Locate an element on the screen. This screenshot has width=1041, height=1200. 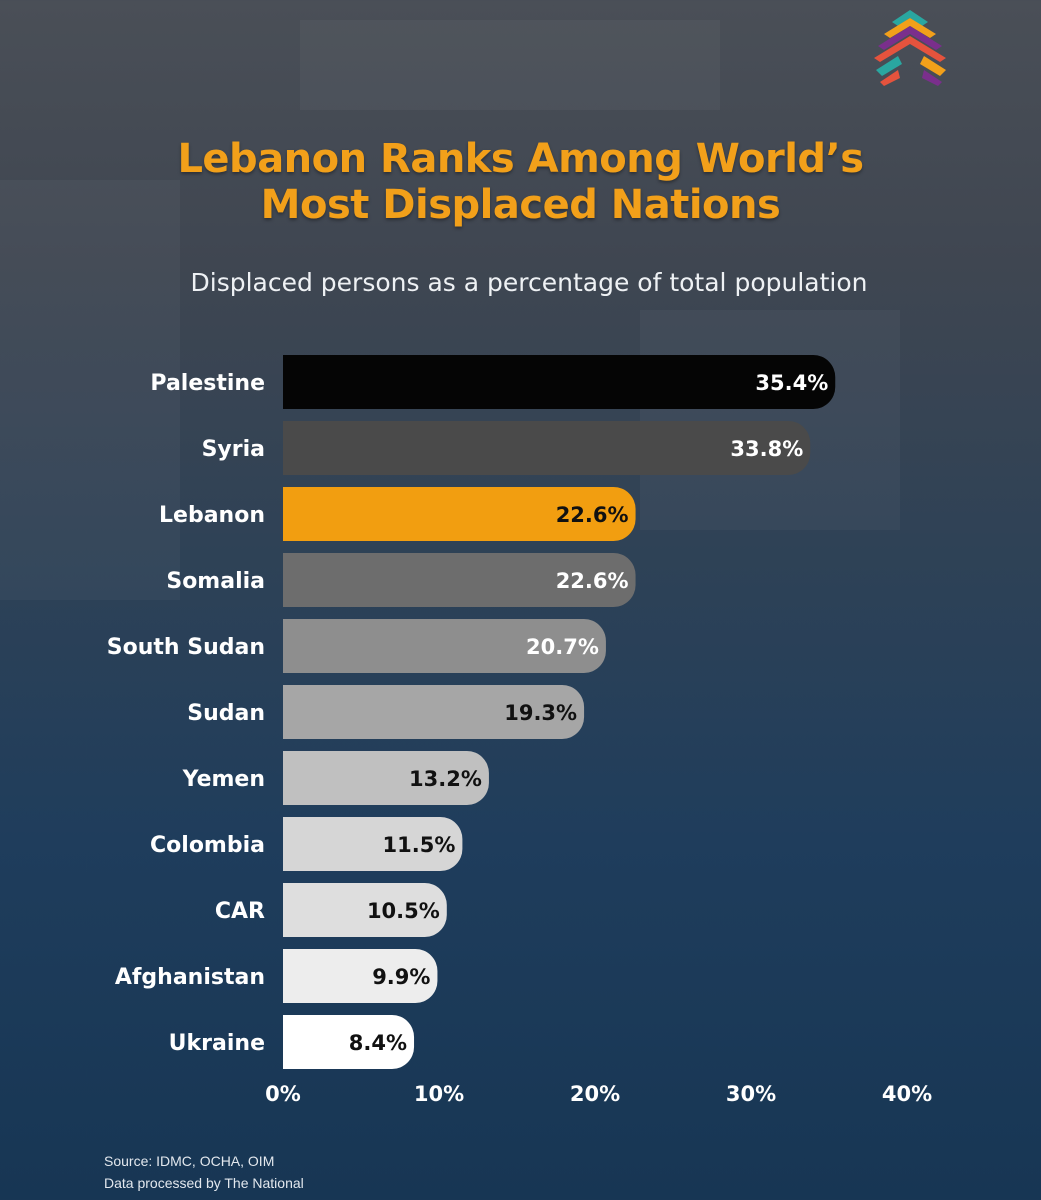
category-label-1: Syria is located at coordinates (233, 449).